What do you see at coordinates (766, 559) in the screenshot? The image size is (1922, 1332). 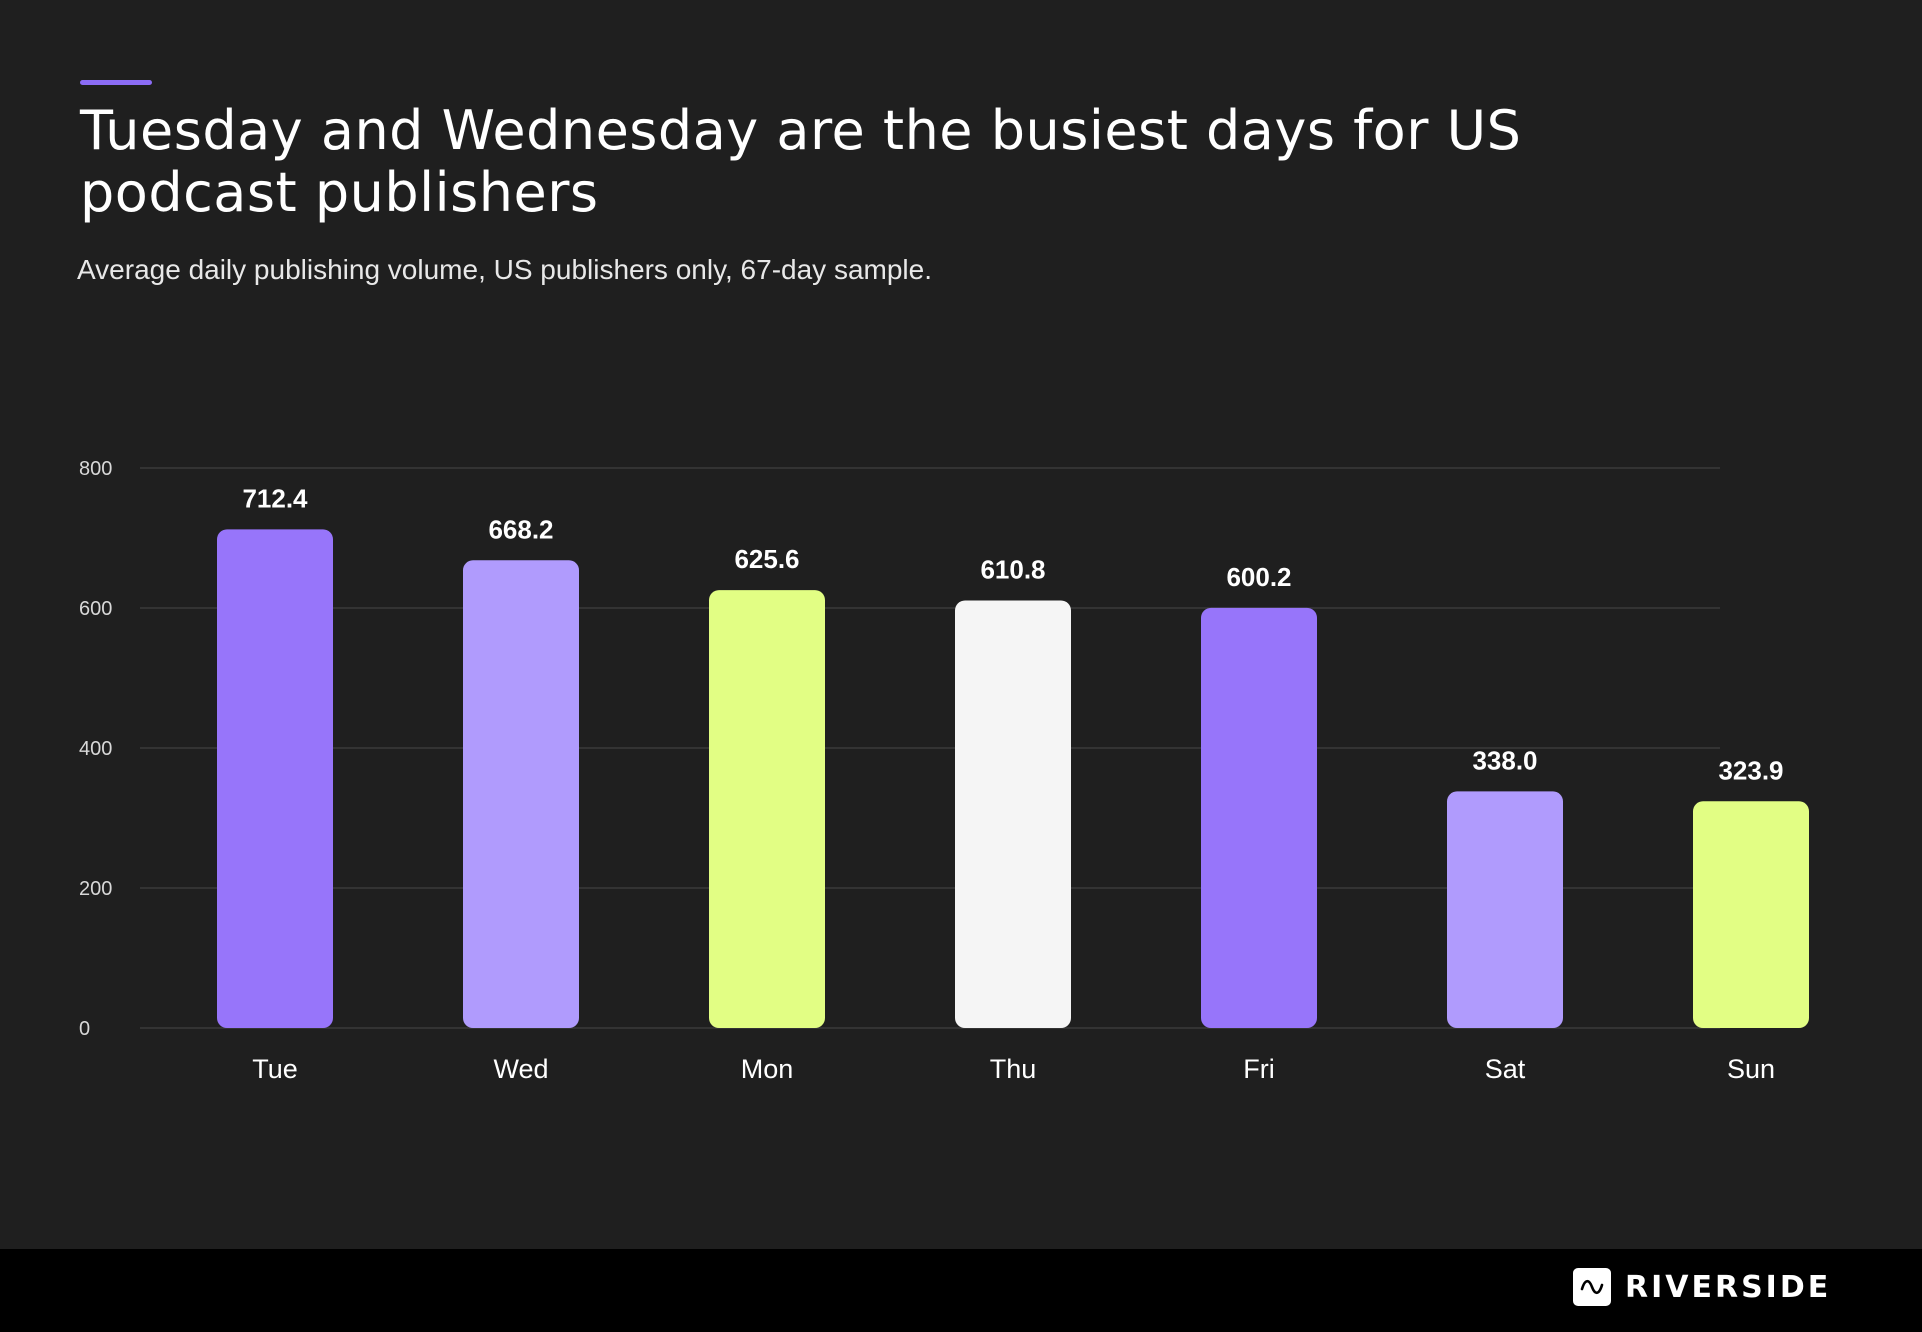 I see `data-label: 625.6` at bounding box center [766, 559].